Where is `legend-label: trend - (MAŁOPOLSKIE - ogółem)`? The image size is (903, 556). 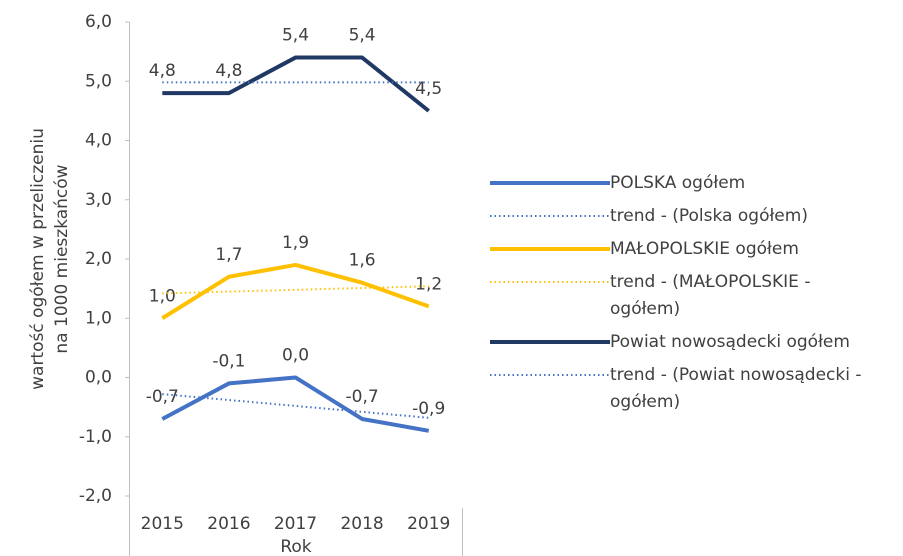
legend-label: trend - (MAŁOPOLSKIE - ogółem) is located at coordinates (710, 295).